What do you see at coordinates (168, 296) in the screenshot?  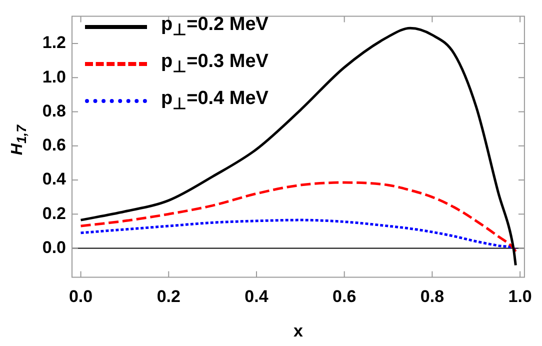 I see `x-tick-label: 0.2` at bounding box center [168, 296].